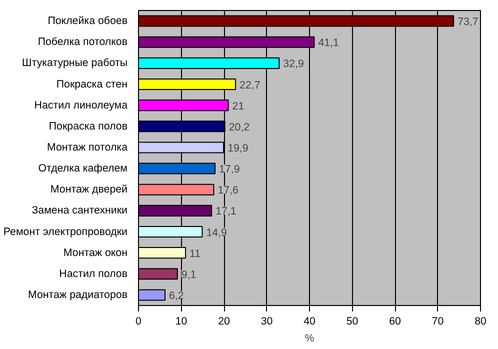  I want to click on x-tick-label: 40, so click(310, 322).